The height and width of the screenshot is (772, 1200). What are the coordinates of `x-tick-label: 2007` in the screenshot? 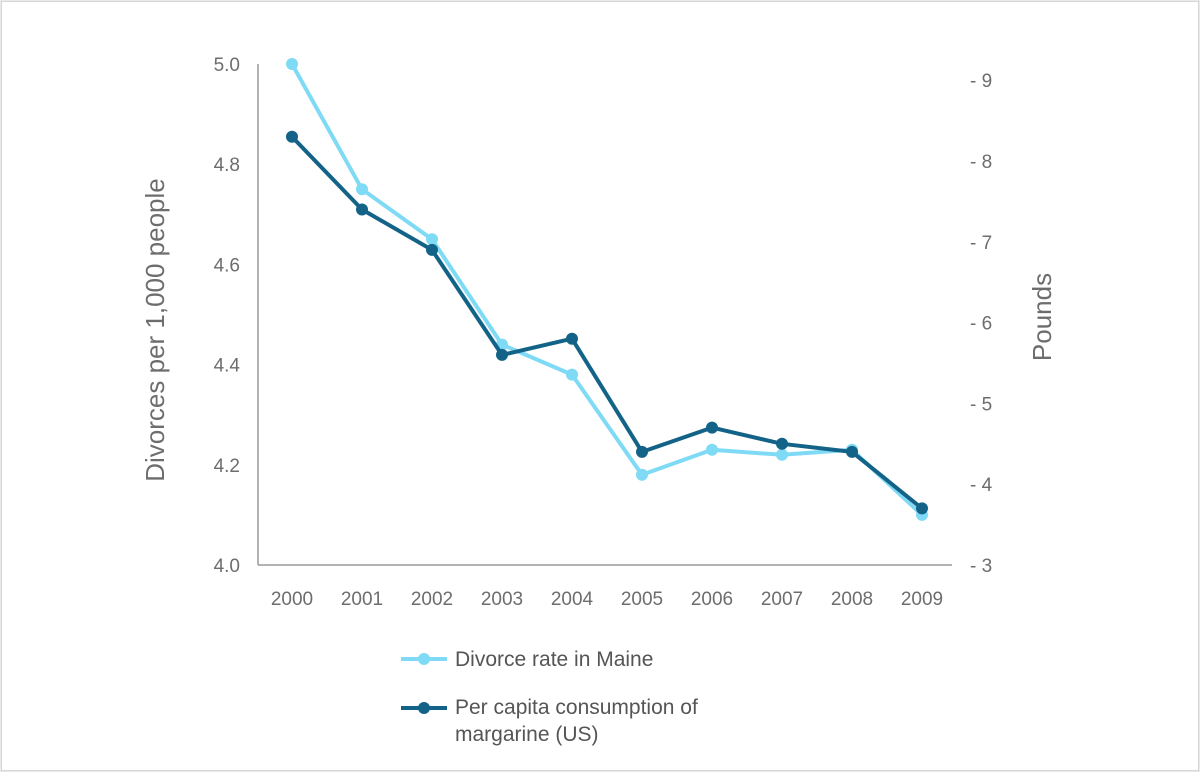 It's located at (782, 599).